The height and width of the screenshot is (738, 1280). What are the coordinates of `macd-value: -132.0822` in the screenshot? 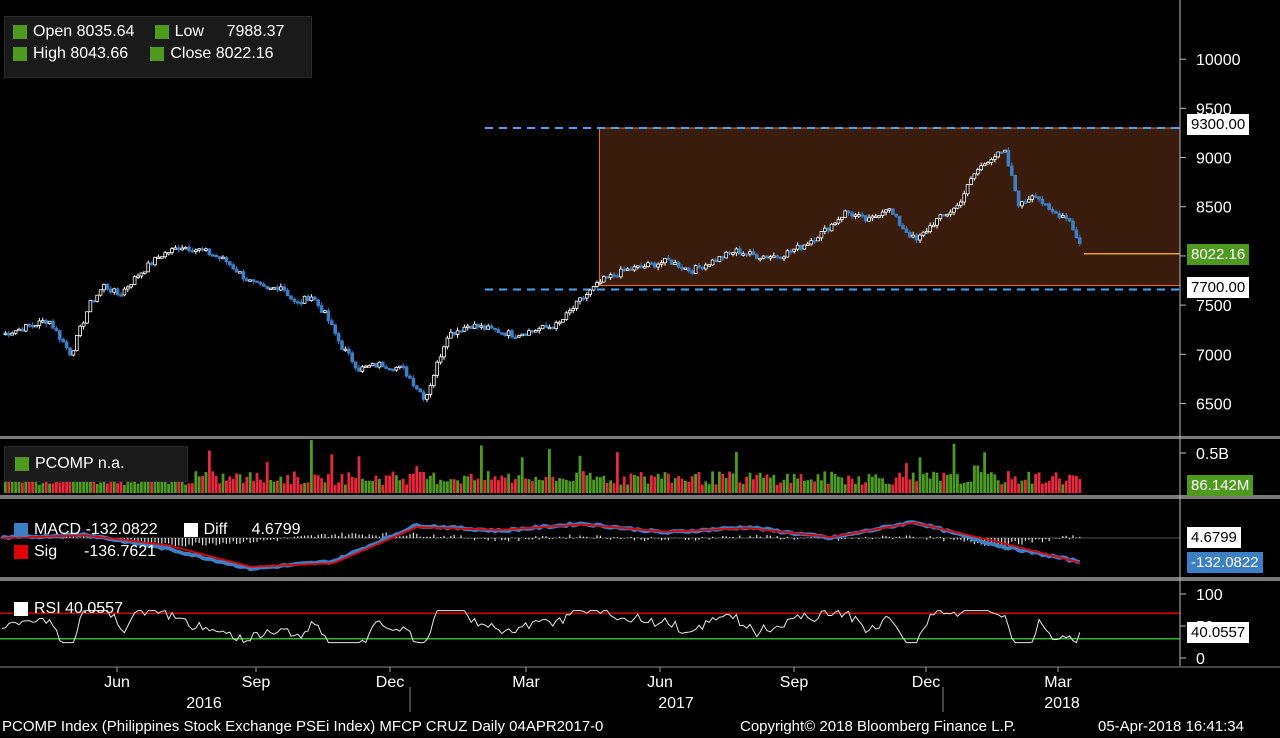 It's located at (121, 529).